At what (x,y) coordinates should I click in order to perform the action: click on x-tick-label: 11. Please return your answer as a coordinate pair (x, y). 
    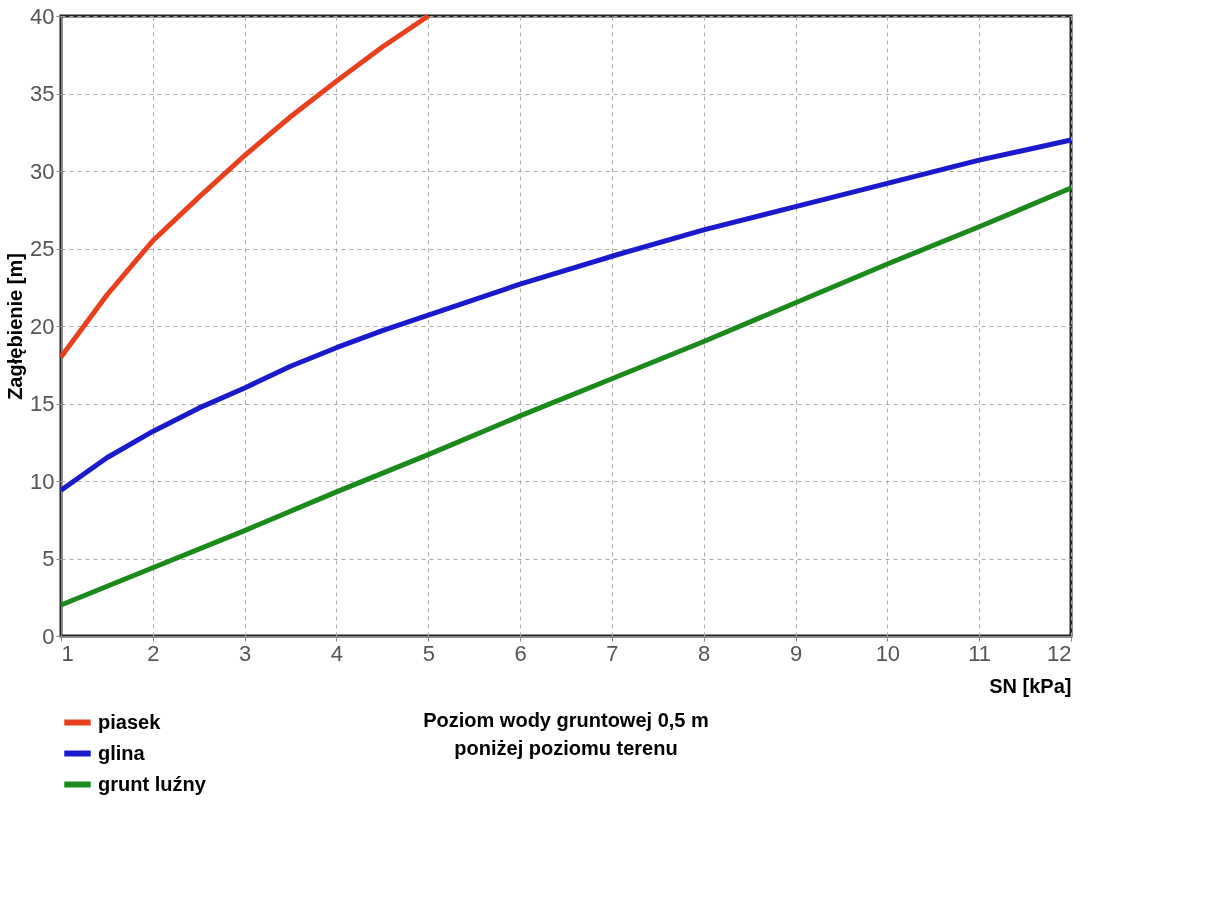
    Looking at the image, I should click on (980, 653).